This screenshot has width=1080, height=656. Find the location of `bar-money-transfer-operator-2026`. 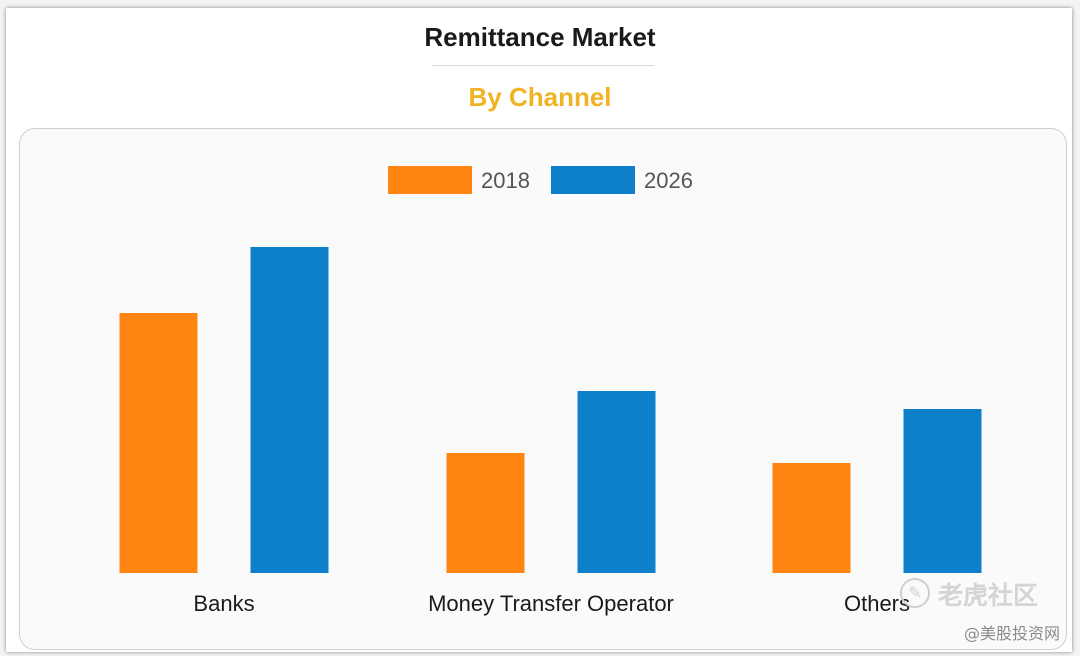

bar-money-transfer-operator-2026 is located at coordinates (616, 482).